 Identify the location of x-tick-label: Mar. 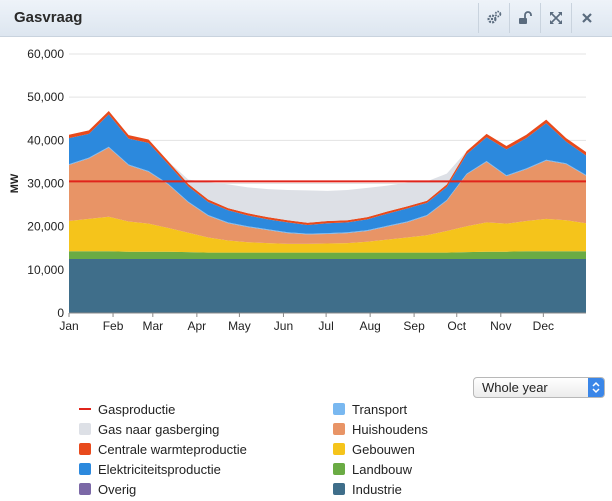
(152, 326).